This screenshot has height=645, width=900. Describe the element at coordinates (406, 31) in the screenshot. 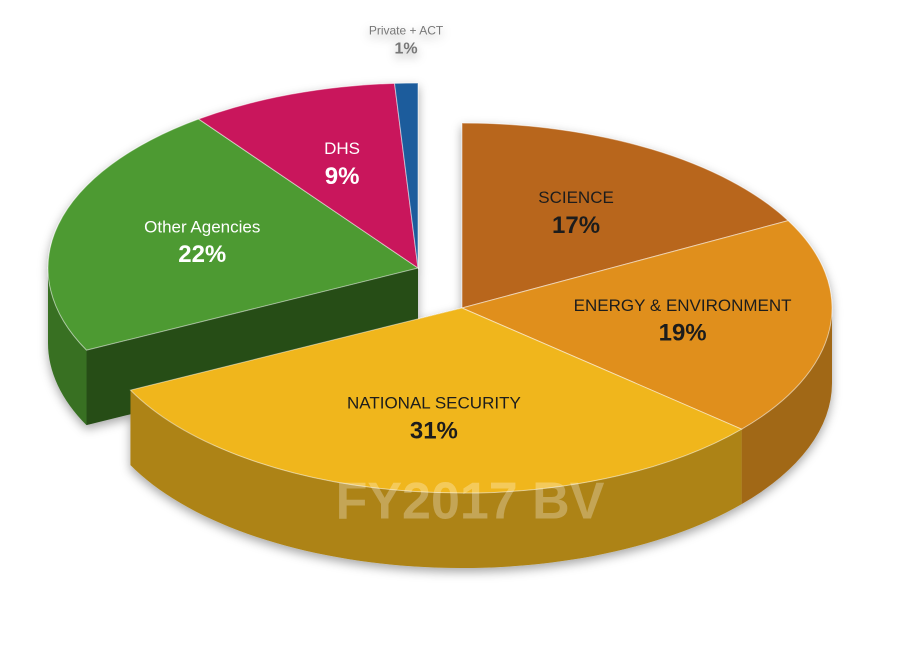

I see `slice-label: Private + ACT` at that location.